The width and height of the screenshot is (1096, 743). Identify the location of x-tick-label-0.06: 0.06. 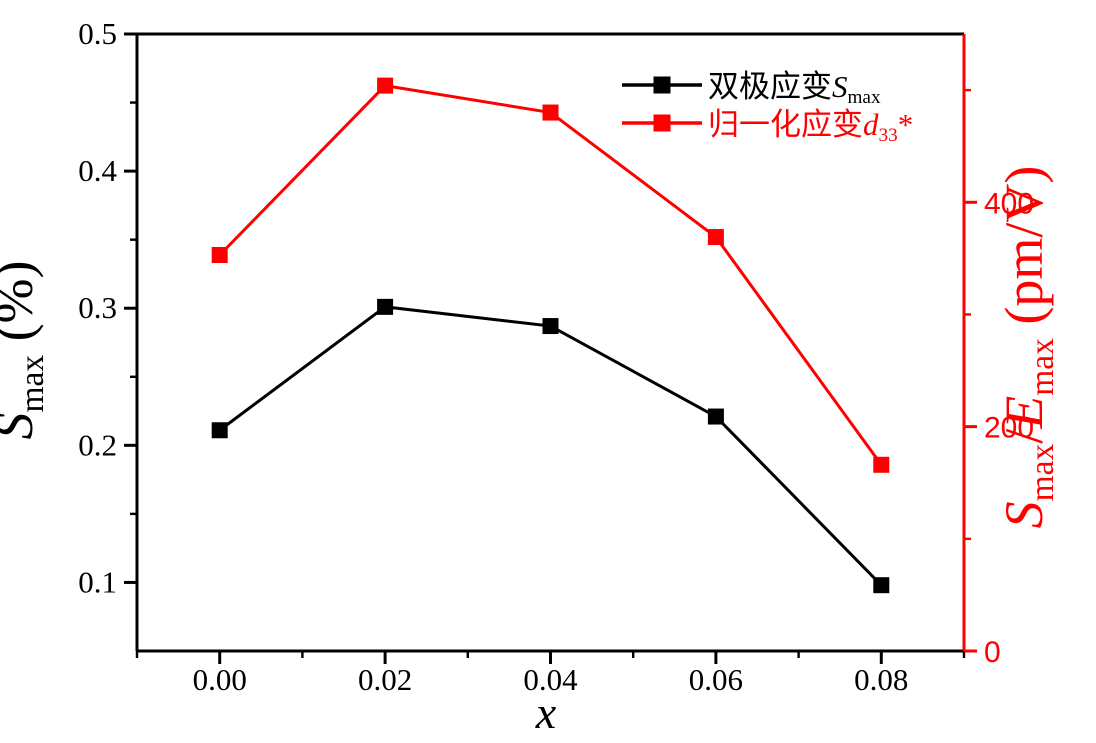
(716, 679).